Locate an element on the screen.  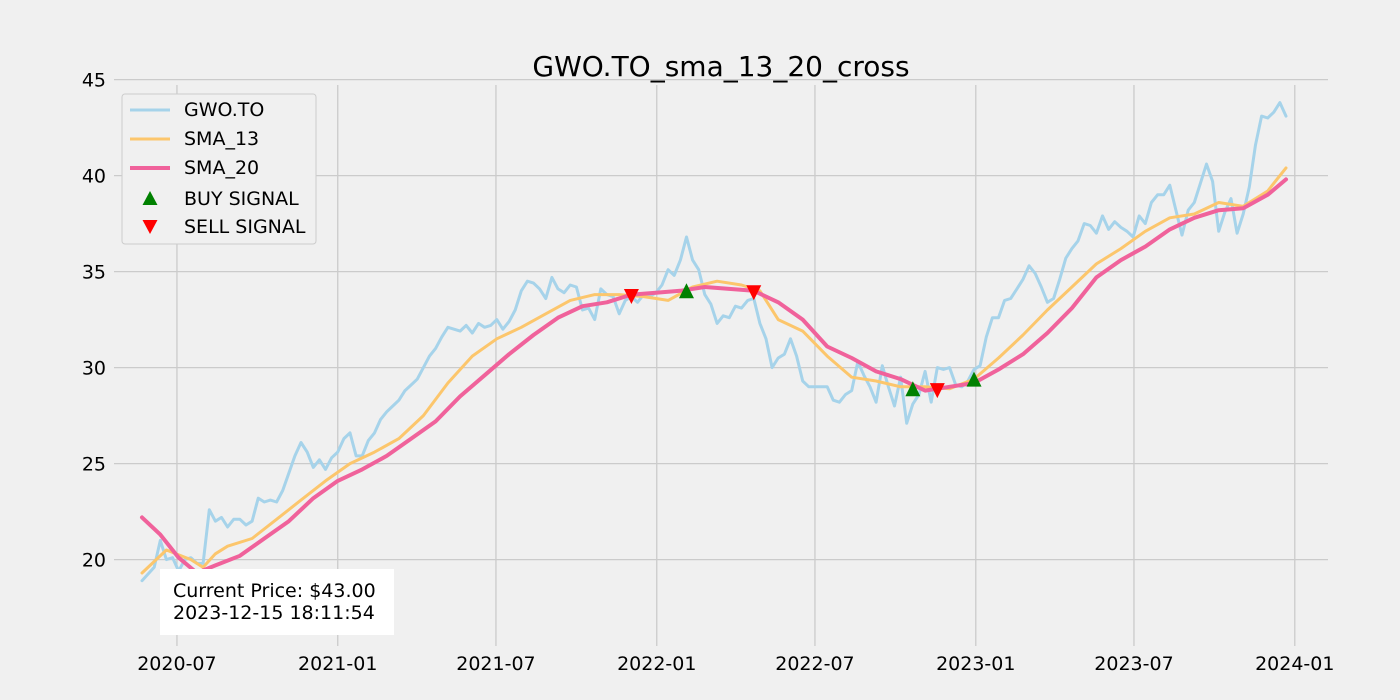
y-tick-label: 45 is located at coordinates (94, 81).